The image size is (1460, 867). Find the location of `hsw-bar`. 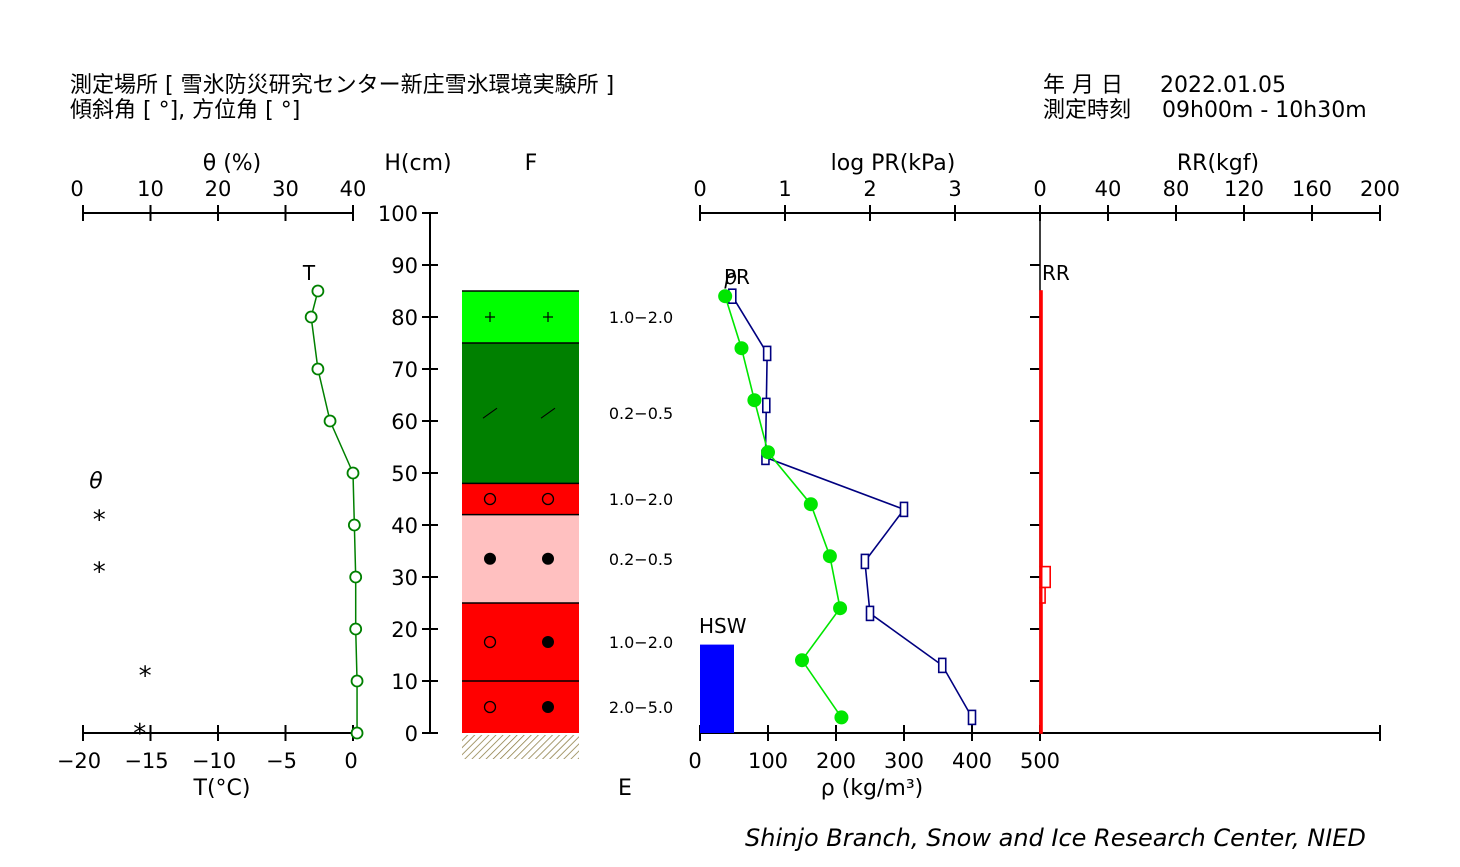

hsw-bar is located at coordinates (717, 688).